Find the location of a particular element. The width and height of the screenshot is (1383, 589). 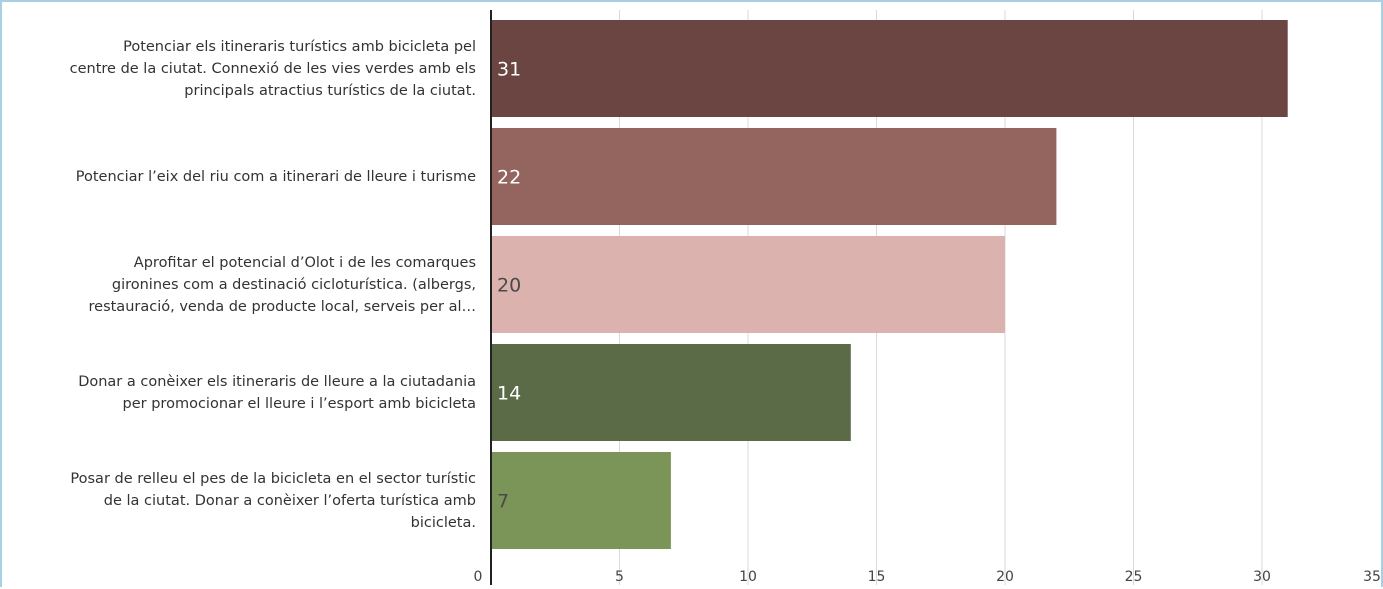

x-tick-label: 10 is located at coordinates (748, 577).